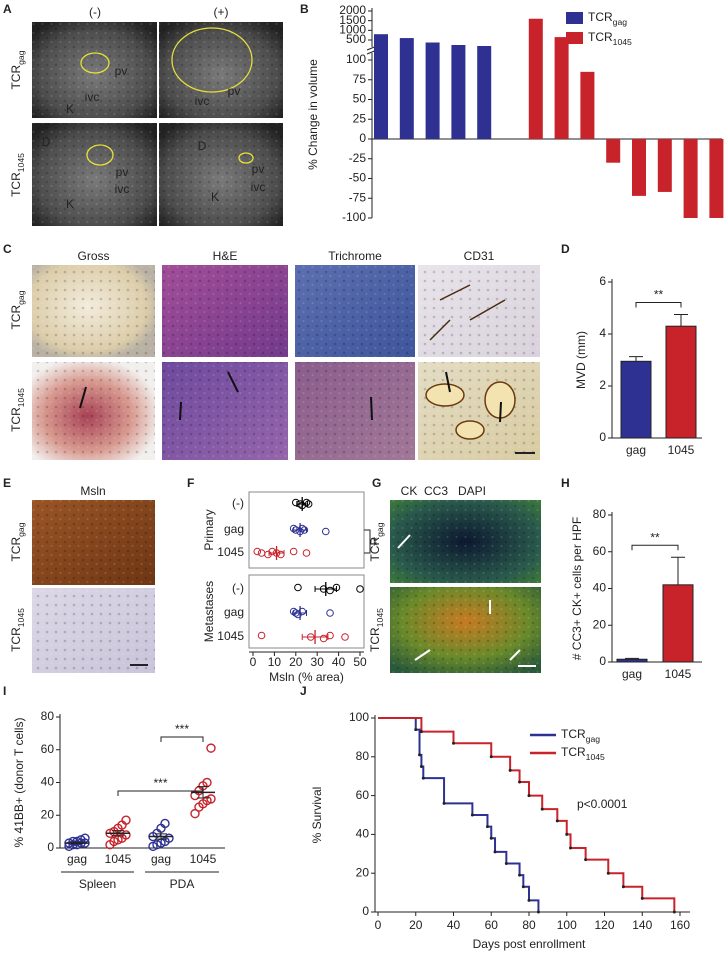 Image resolution: width=724 pixels, height=980 pixels. What do you see at coordinates (607, 18) in the screenshot?
I see `legend-label: TCRgag` at bounding box center [607, 18].